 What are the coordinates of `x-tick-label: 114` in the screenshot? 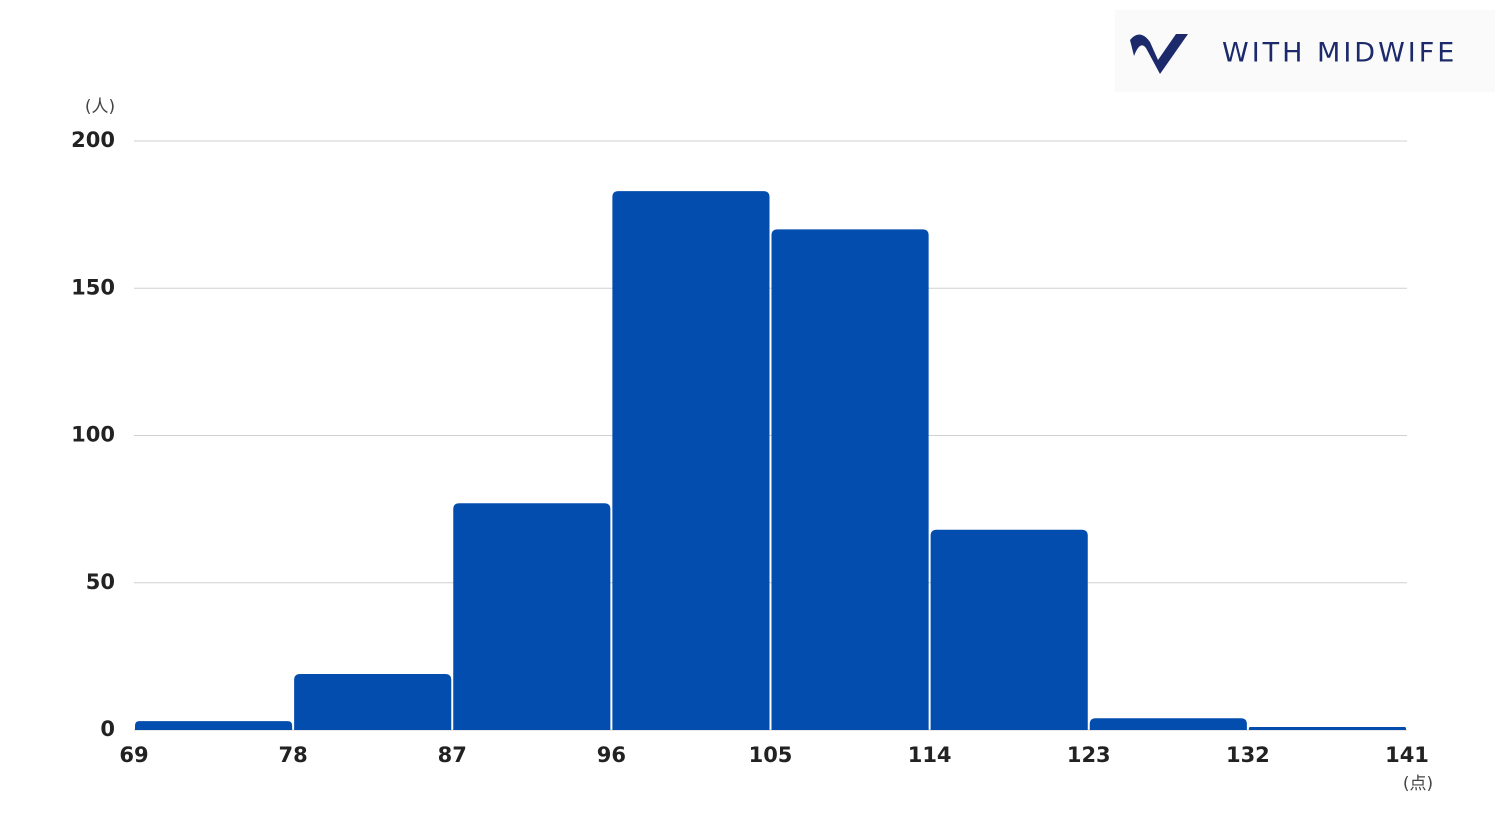 It's located at (930, 755).